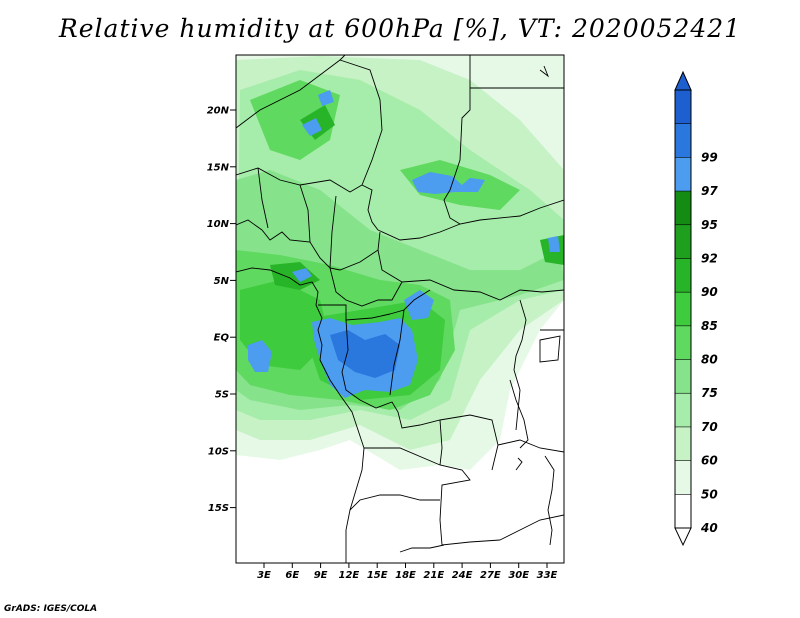 The image size is (800, 618). I want to click on colorbar-label: 92, so click(709, 259).